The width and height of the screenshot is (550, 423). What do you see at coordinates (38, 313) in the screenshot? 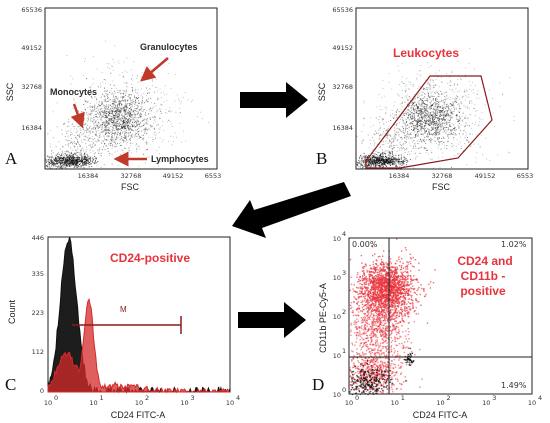
I see `panel-c-ytick: 223` at bounding box center [38, 313].